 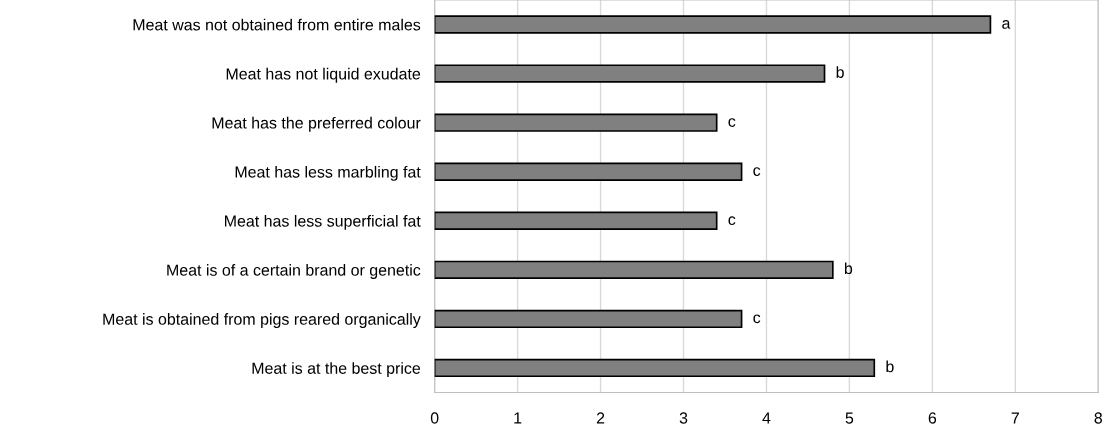 I want to click on y-tick-label: Meat is obtained from pigs reared organically, so click(x=262, y=320).